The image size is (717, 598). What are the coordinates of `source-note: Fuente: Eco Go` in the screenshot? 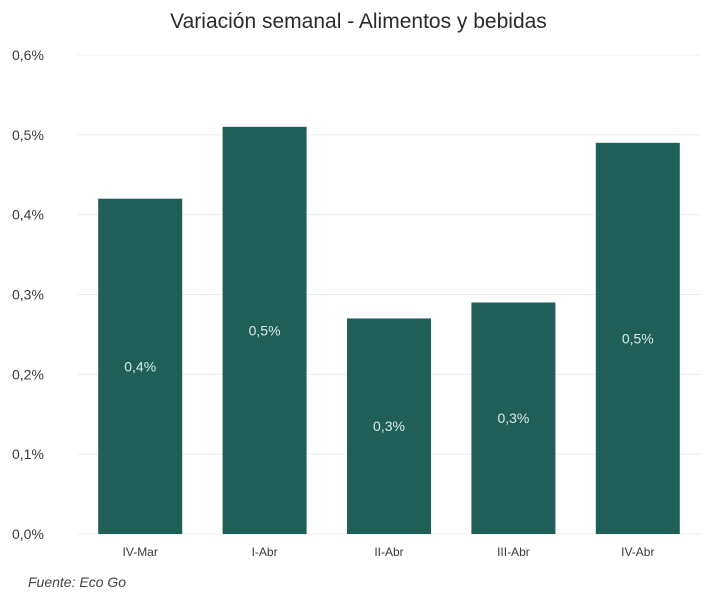 It's located at (77, 582).